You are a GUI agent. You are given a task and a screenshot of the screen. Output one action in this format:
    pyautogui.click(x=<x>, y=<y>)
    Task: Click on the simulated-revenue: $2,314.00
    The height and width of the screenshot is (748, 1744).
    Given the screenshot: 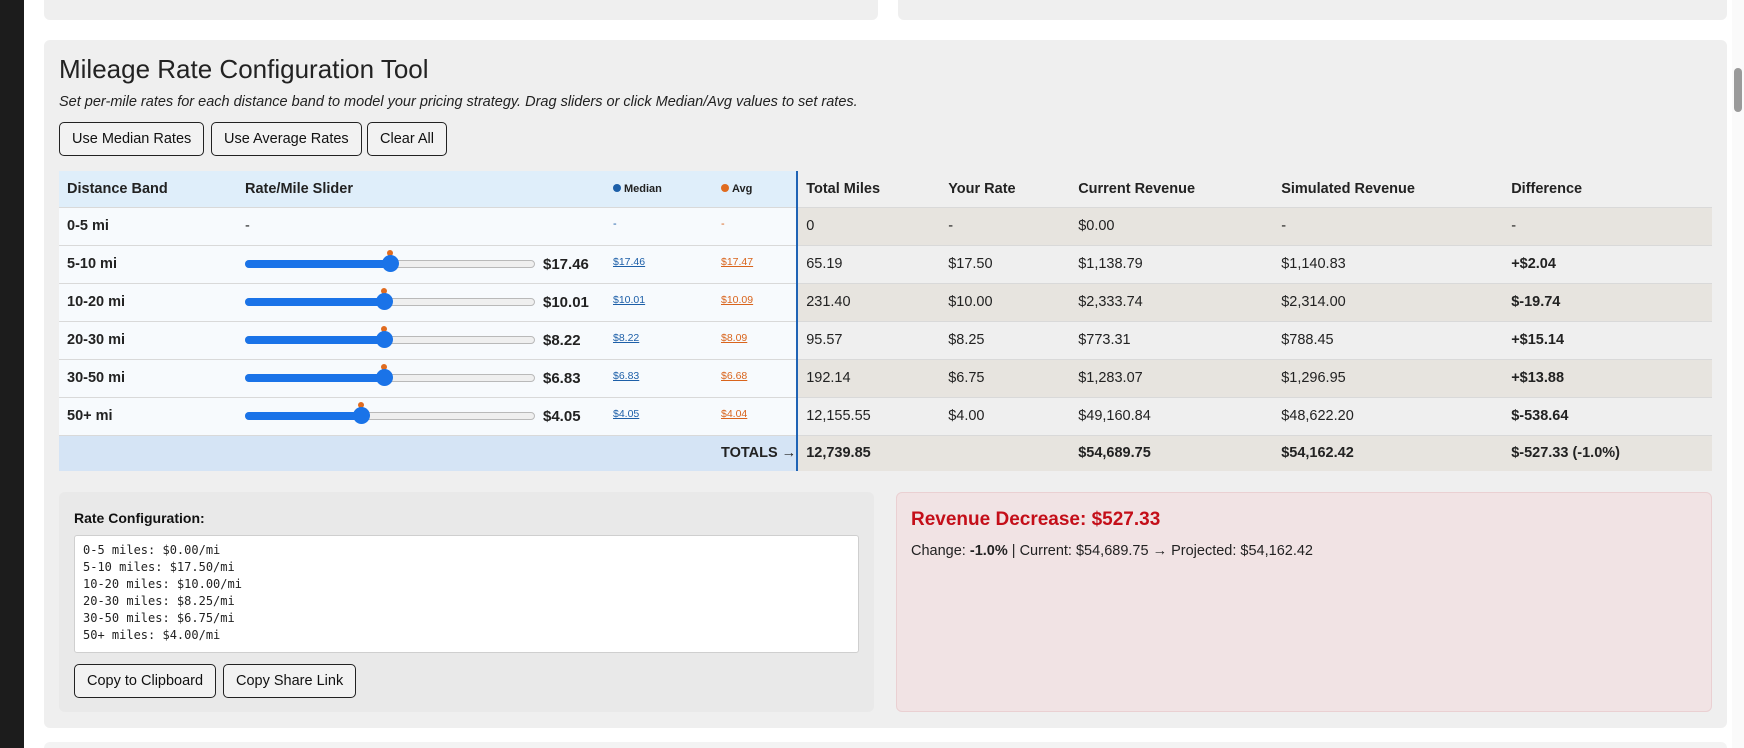 What is the action you would take?
    pyautogui.click(x=1388, y=301)
    